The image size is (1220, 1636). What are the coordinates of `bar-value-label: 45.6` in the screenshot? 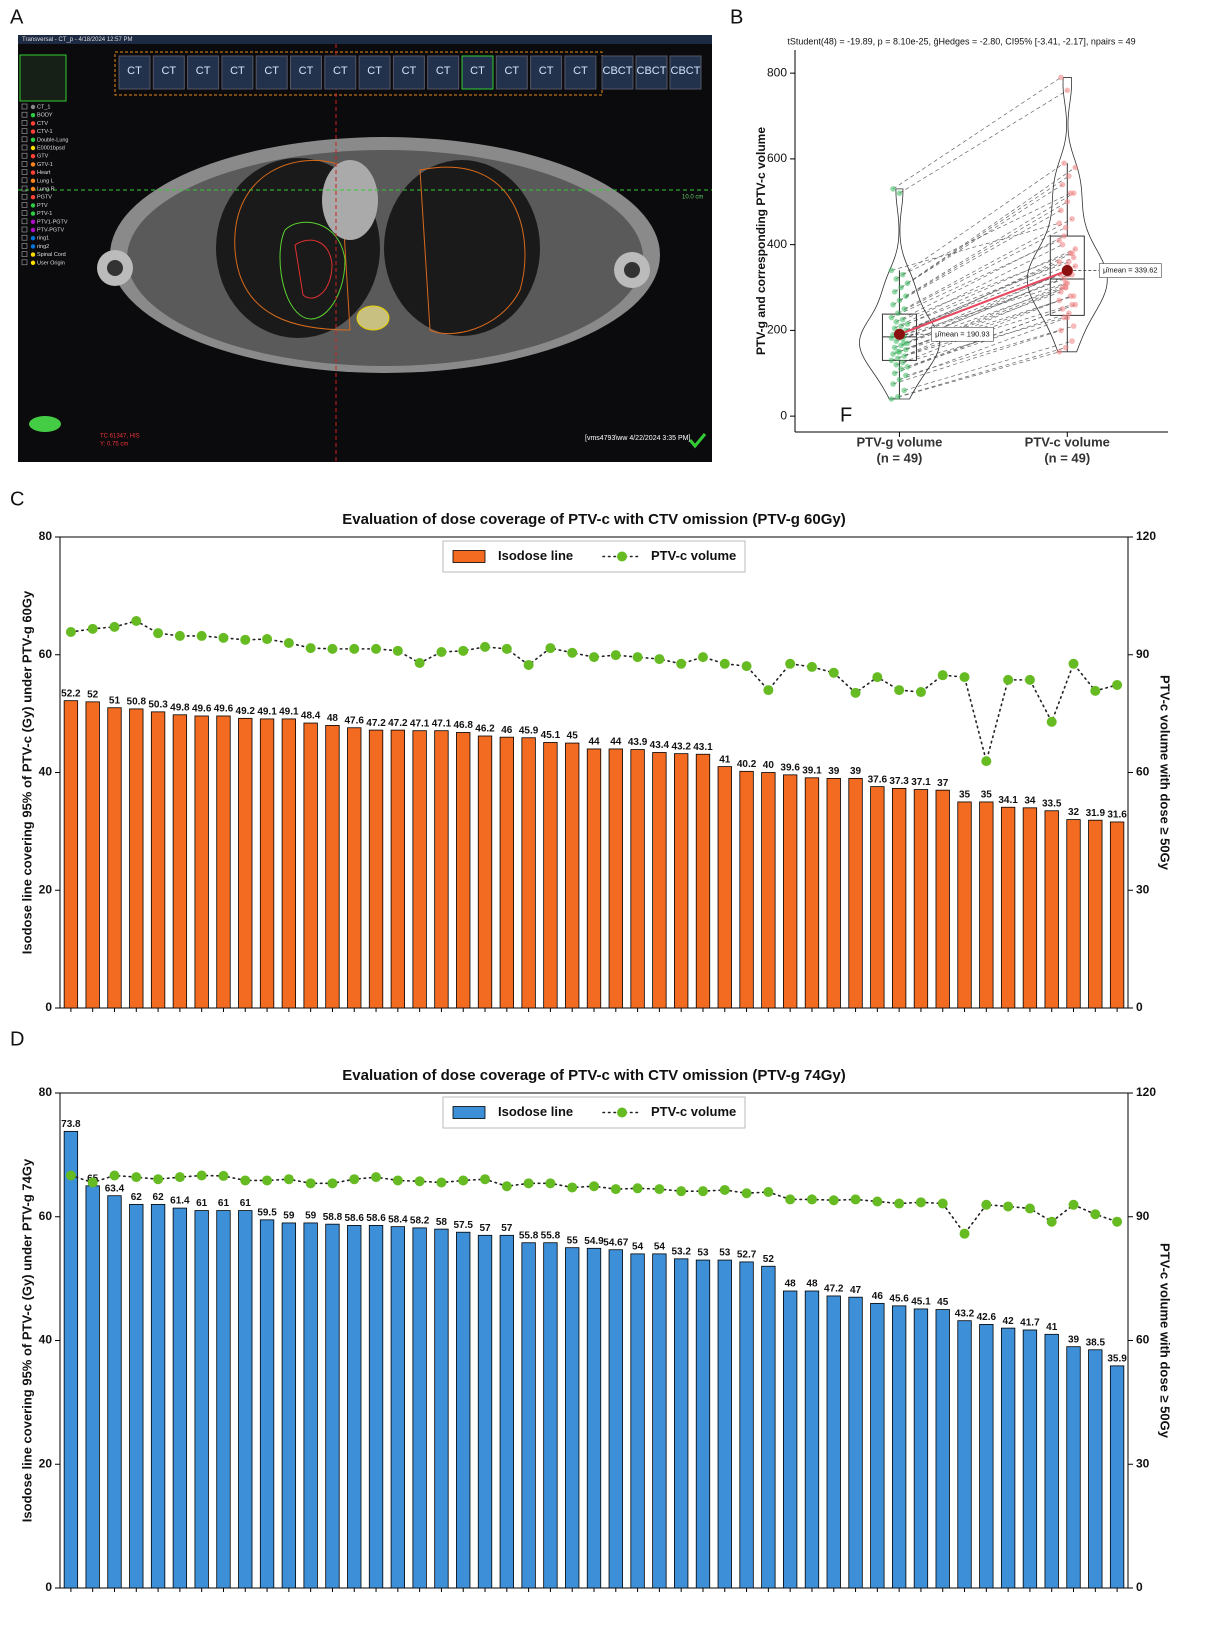 It's located at (899, 1298).